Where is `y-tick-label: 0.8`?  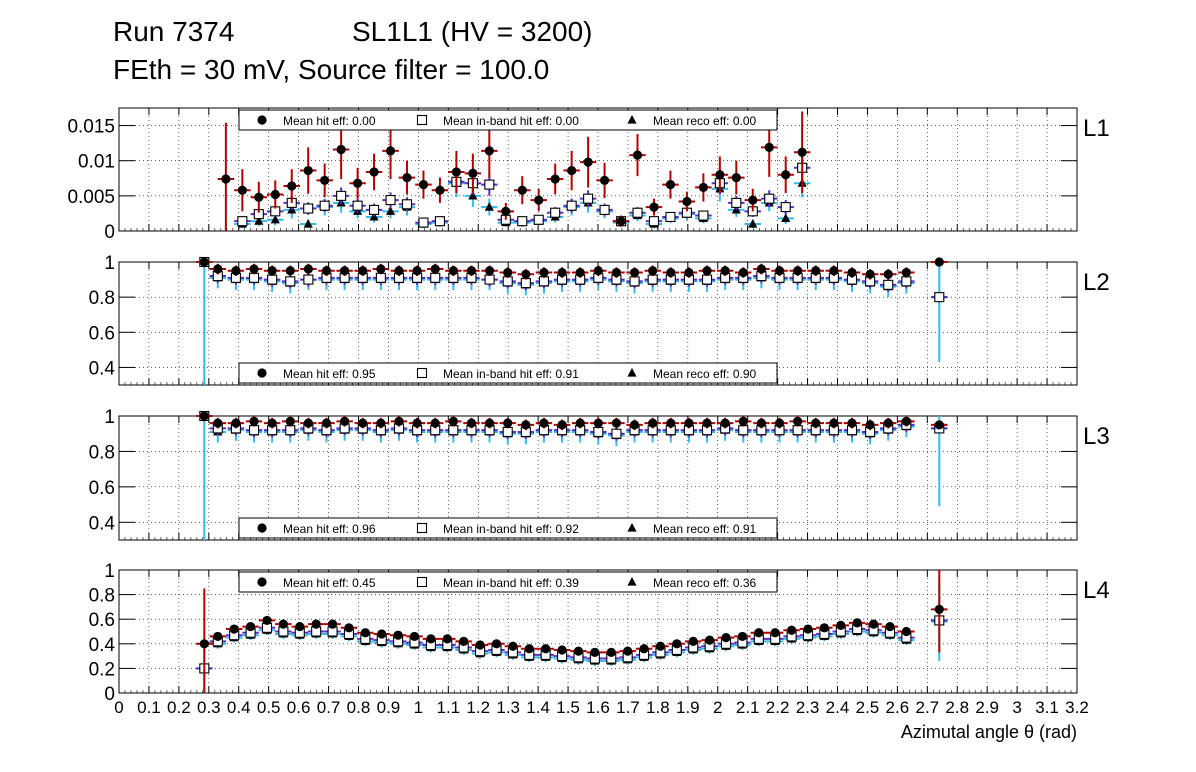
y-tick-label: 0.8 is located at coordinates (102, 298).